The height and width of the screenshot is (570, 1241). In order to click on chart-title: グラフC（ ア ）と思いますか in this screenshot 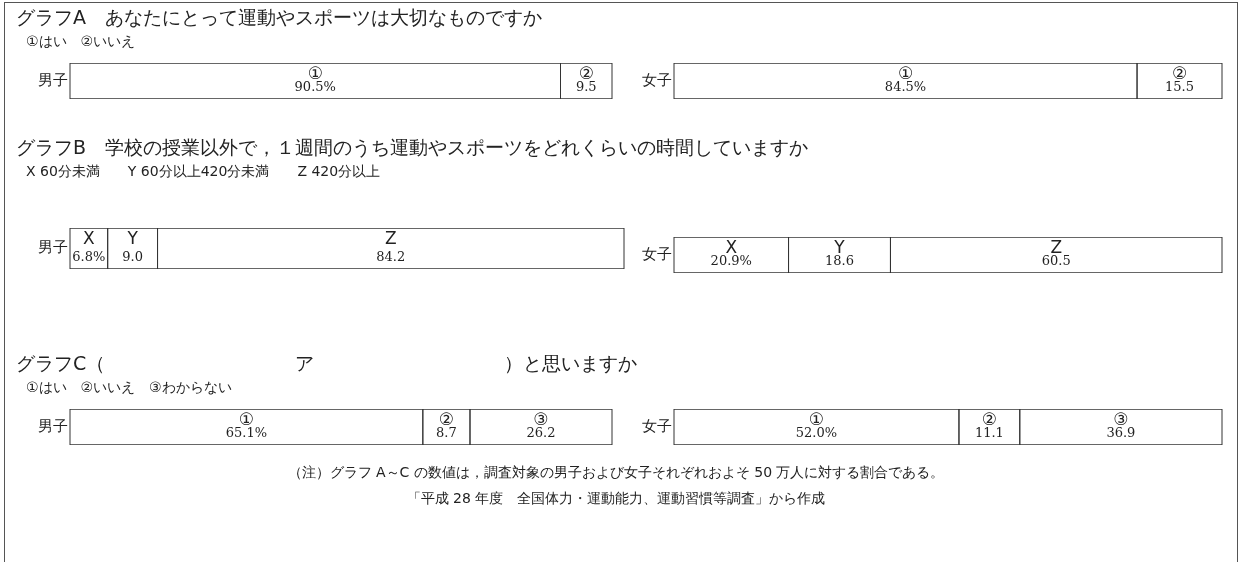, I will do `click(327, 363)`.